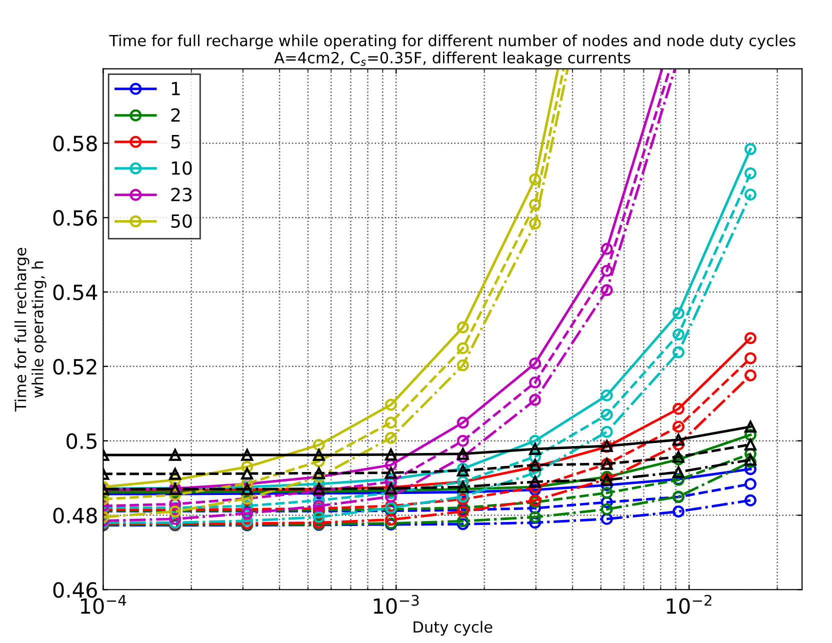 The height and width of the screenshot is (643, 832). Describe the element at coordinates (181, 221) in the screenshot. I see `legend-label: 50` at that location.